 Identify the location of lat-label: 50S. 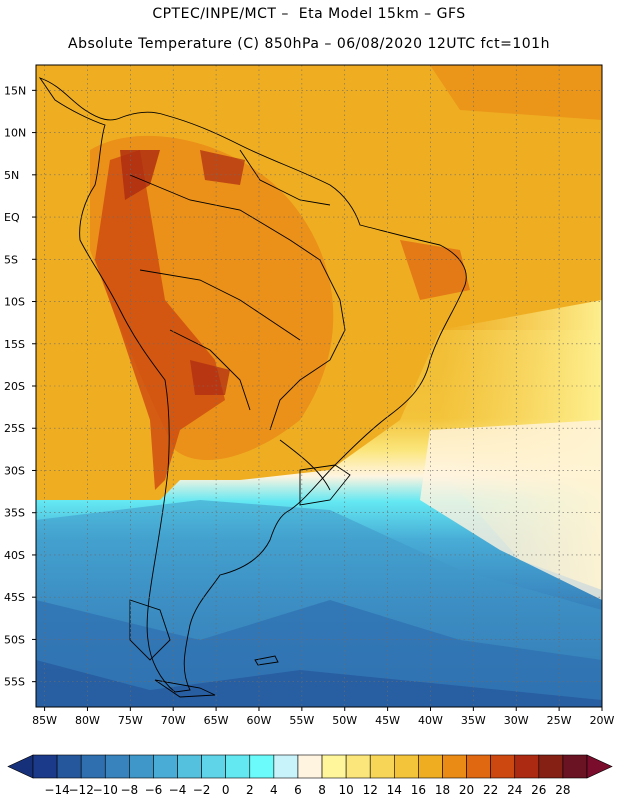
(14, 639).